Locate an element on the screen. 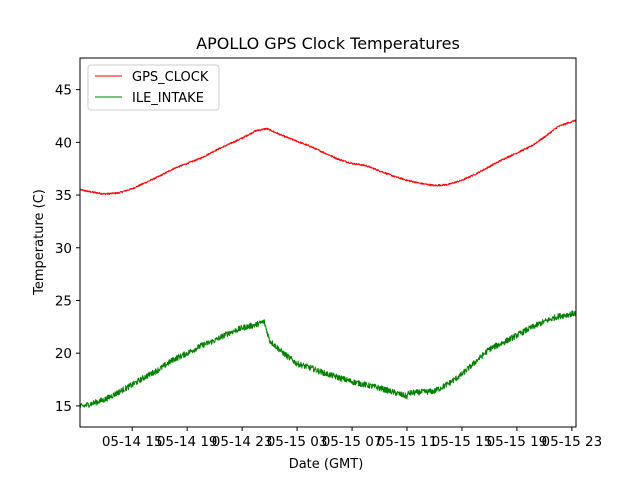 The image size is (640, 480). series-line-gps-clock is located at coordinates (328, 157).